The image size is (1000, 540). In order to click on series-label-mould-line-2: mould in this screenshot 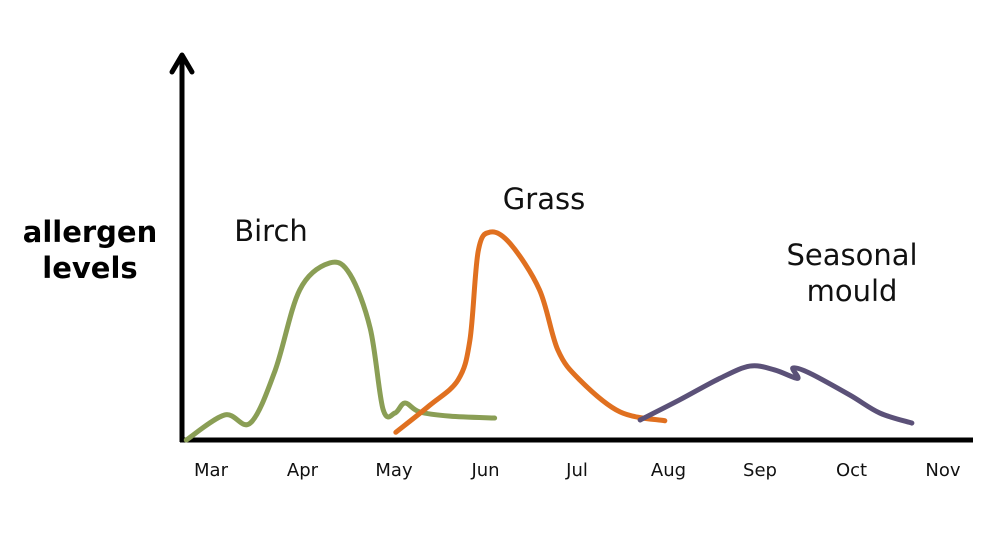, I will do `click(852, 291)`.